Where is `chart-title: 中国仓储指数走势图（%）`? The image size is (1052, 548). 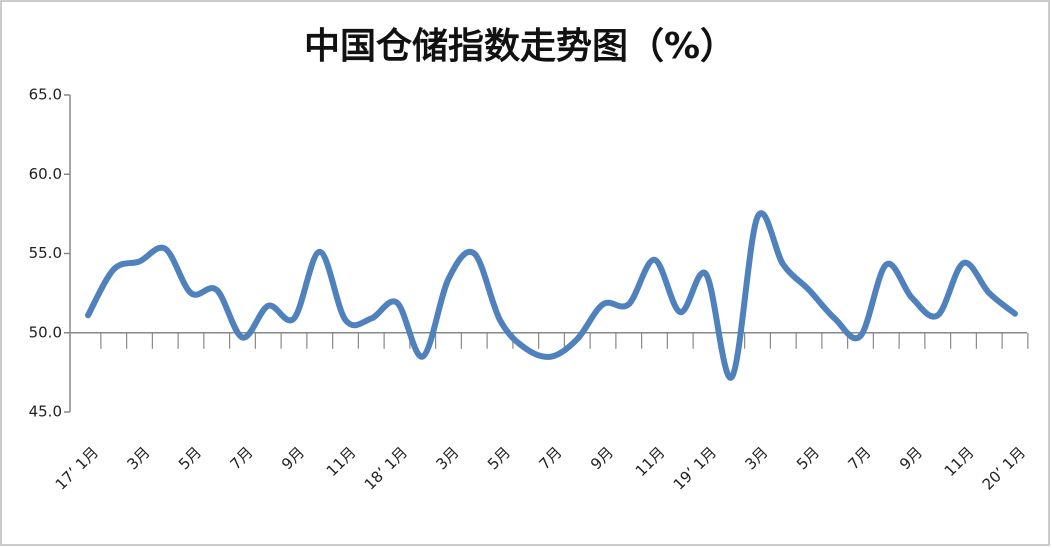
chart-title: 中国仓储指数走势图（%） is located at coordinates (520, 46).